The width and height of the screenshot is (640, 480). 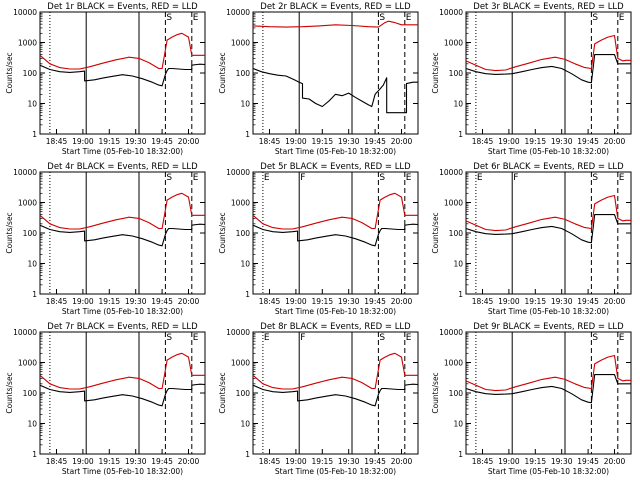 I want to click on chart-title: Det 3r BLACK = Events, RED = LLD, so click(x=548, y=7).